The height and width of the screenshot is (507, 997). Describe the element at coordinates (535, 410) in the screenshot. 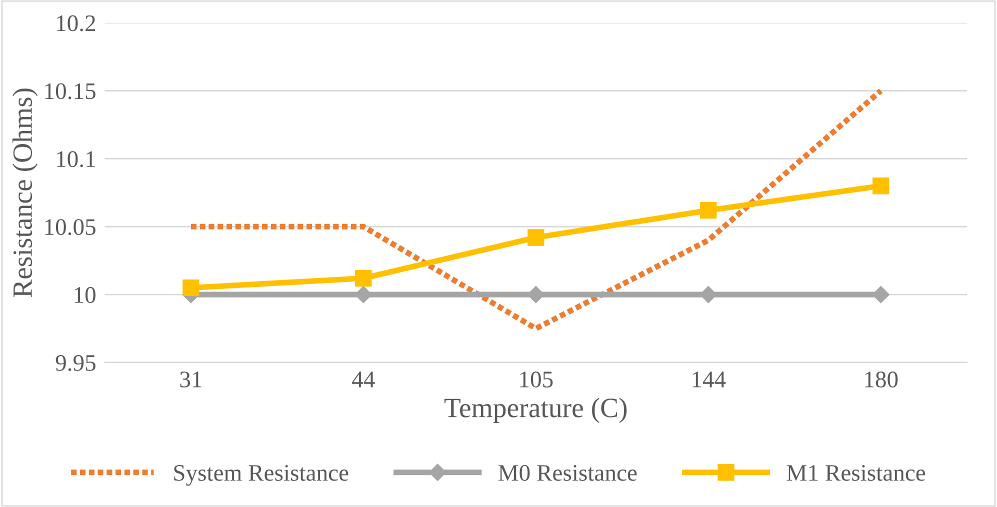

I see `x-axis-title: Temperature (C)` at that location.